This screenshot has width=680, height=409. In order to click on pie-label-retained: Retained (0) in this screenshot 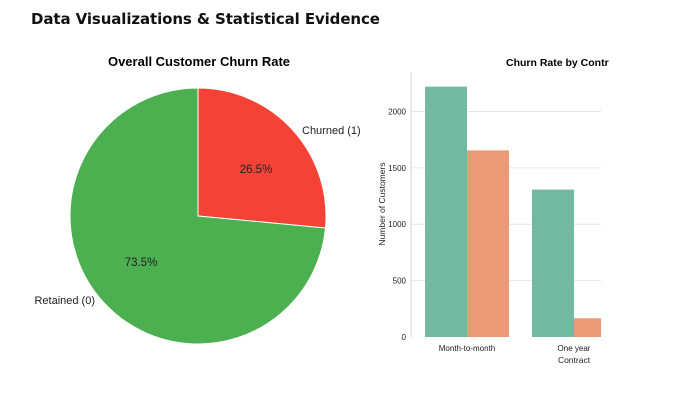, I will do `click(64, 301)`.